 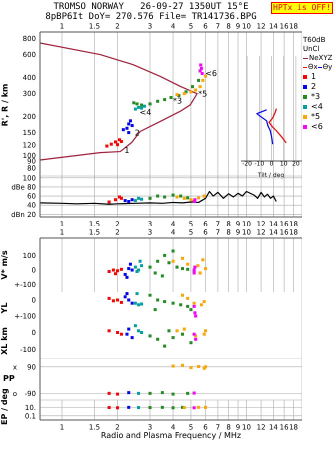 I want to click on text: HPTx is OFF!, so click(x=302, y=8).